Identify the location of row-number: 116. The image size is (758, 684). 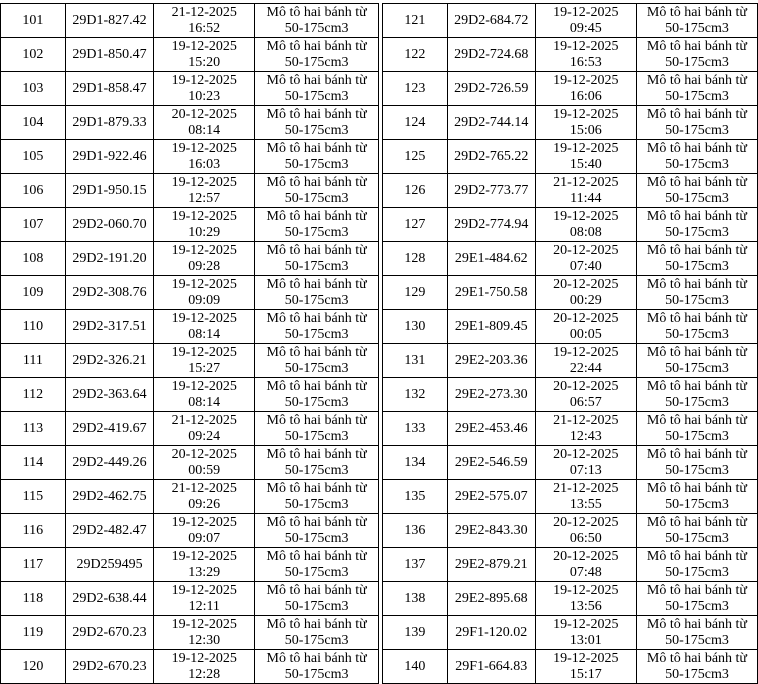
(33, 530).